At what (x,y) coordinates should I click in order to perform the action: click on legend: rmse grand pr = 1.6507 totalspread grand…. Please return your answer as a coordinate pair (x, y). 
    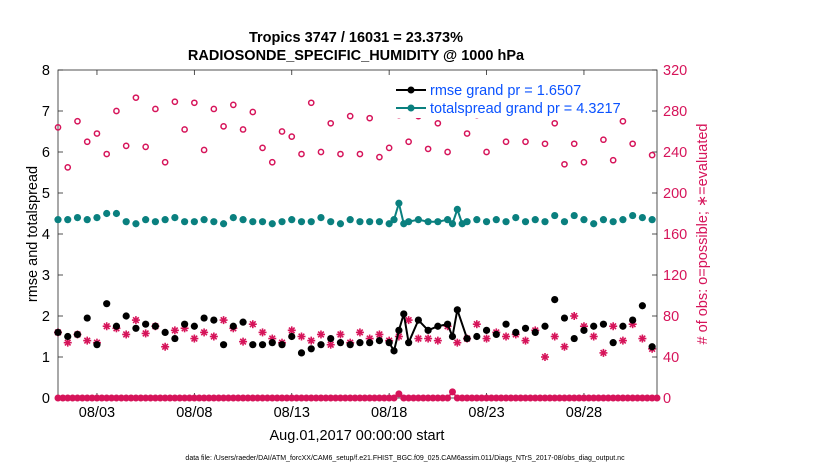
    Looking at the image, I should click on (521, 99).